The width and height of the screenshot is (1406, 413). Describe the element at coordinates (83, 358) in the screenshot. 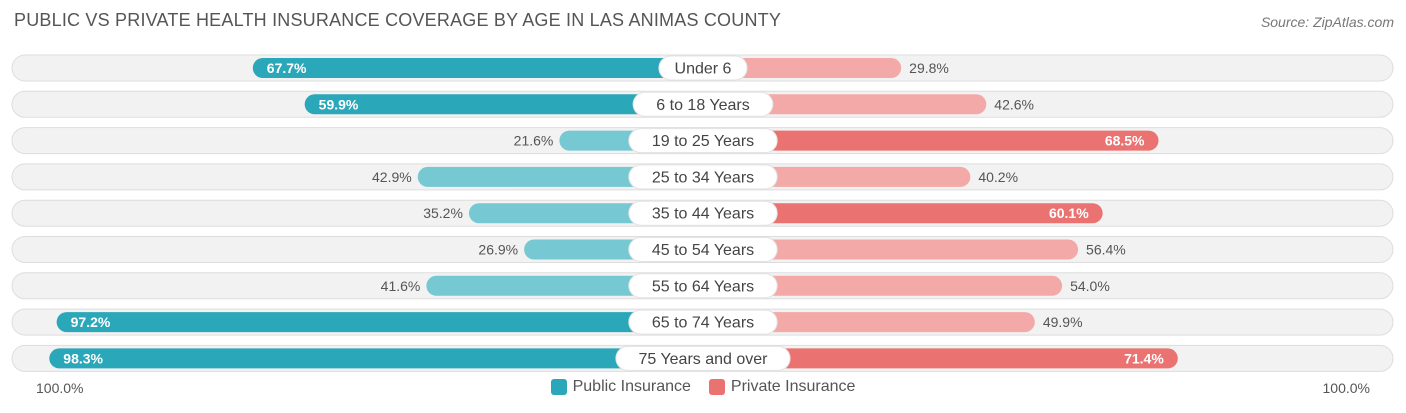

I see `public-value-label: 98.3%` at that location.